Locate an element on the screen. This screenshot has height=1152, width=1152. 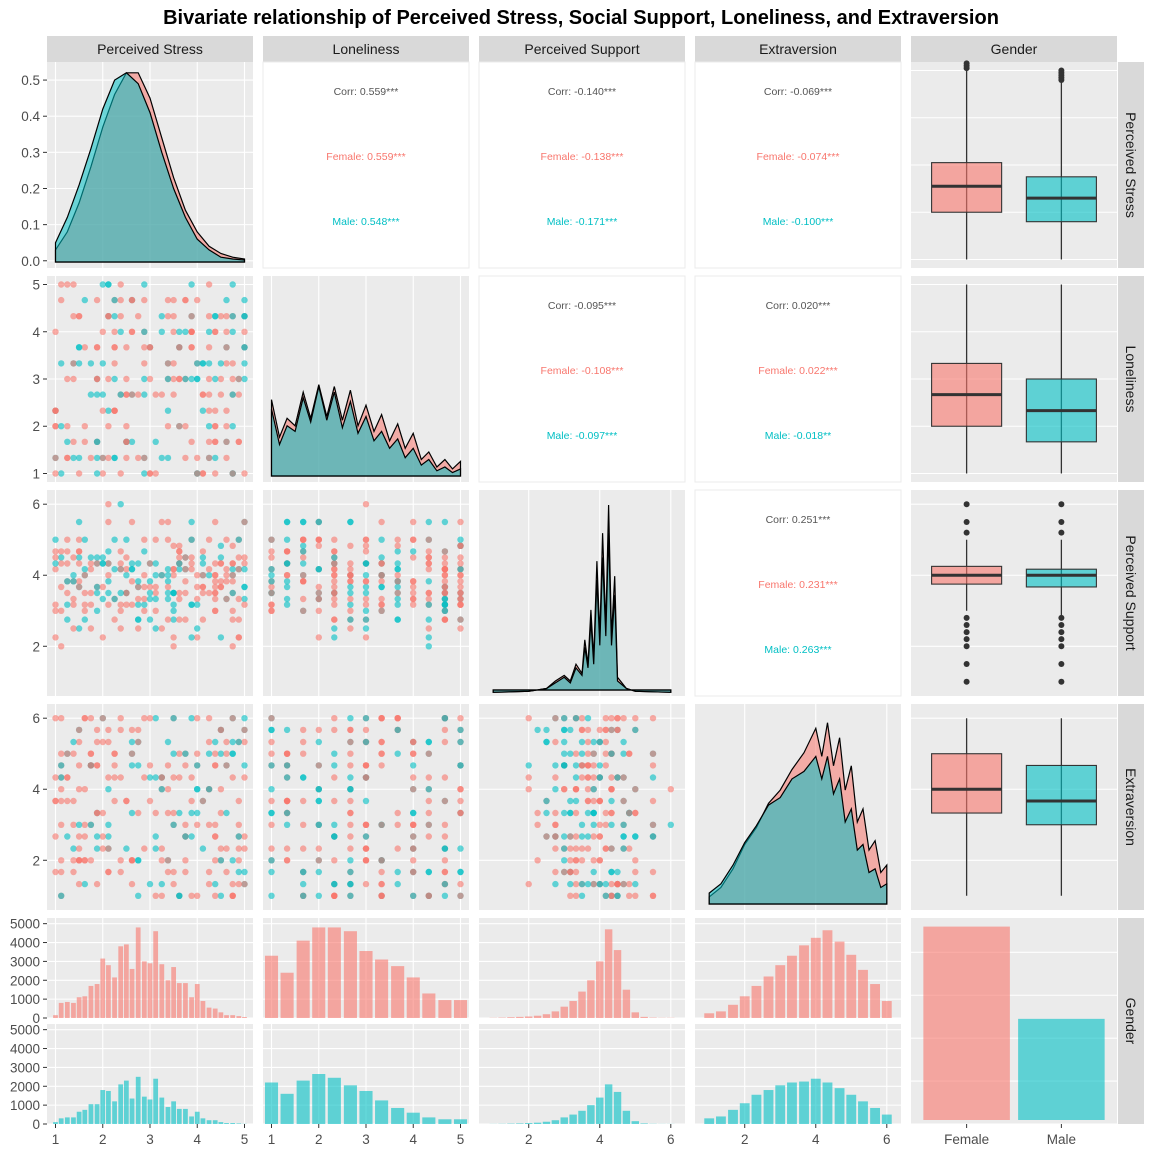
x-tick-label: 1 is located at coordinates (272, 1139).